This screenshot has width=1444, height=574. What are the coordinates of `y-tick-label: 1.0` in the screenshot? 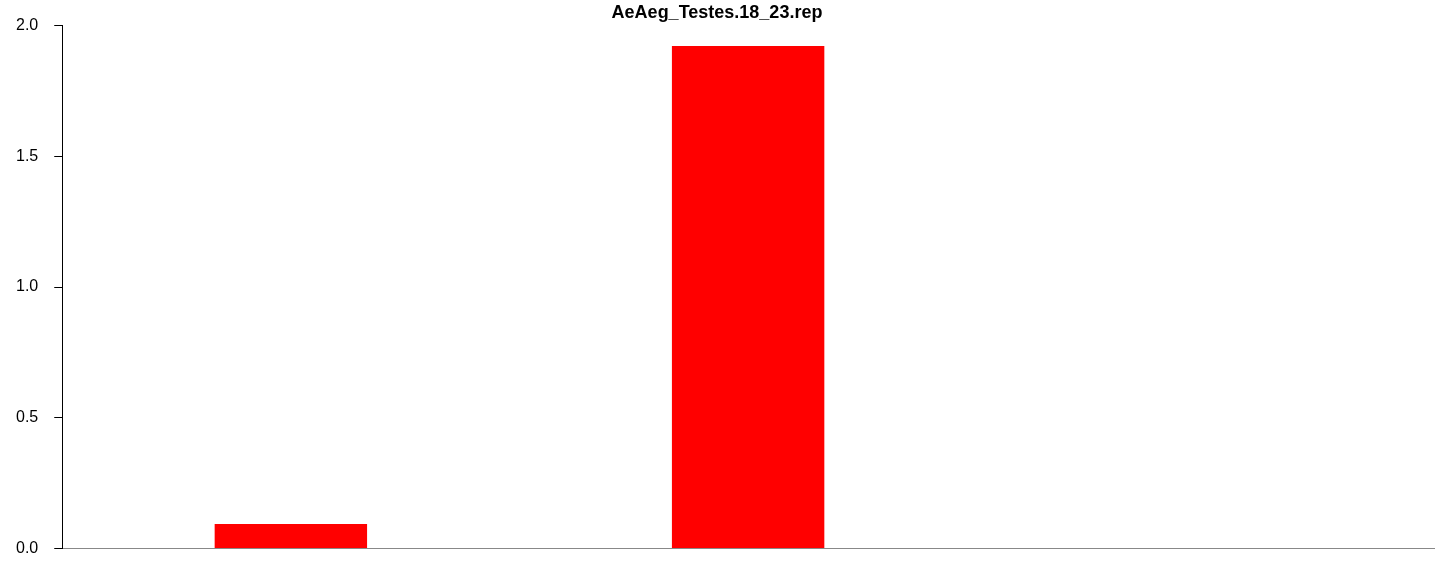 It's located at (27, 286).